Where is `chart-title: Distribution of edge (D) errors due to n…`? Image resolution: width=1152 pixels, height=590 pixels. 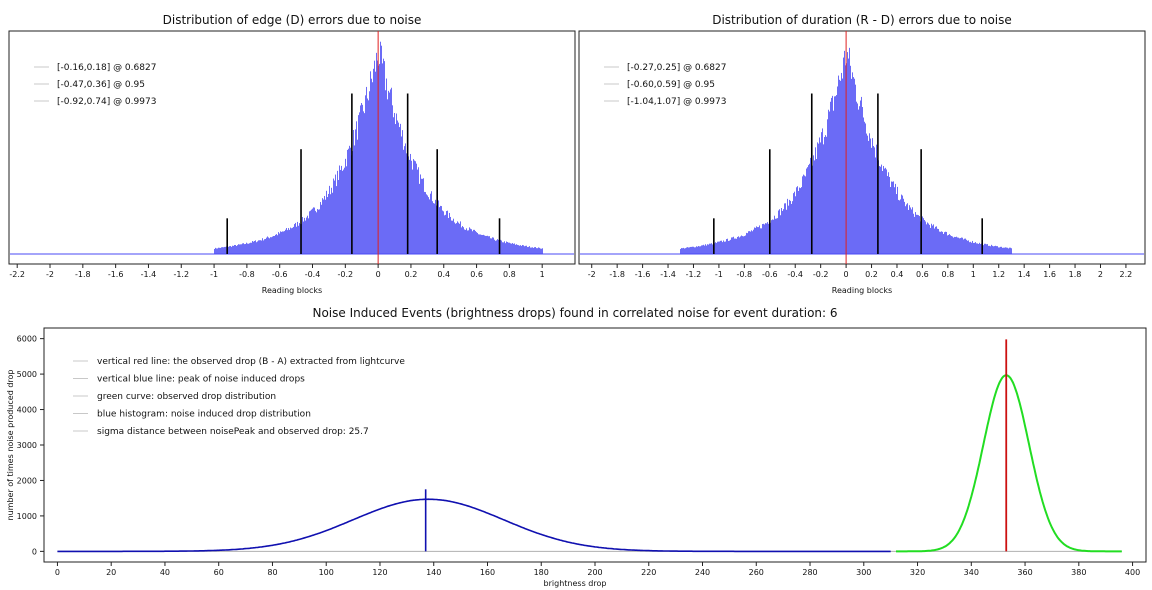
chart-title: Distribution of edge (D) errors due to n… is located at coordinates (292, 20).